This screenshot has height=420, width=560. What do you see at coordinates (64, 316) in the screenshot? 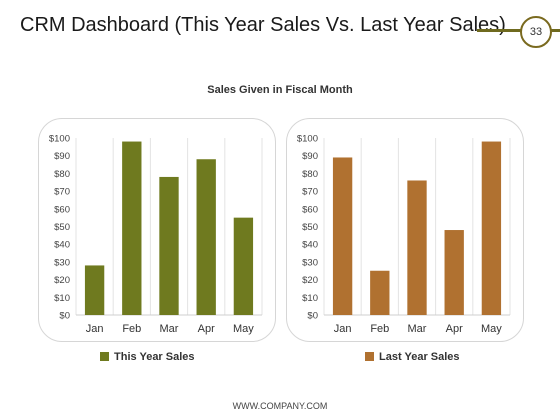
I see `y-tick-label-this-year: $0` at bounding box center [64, 316].